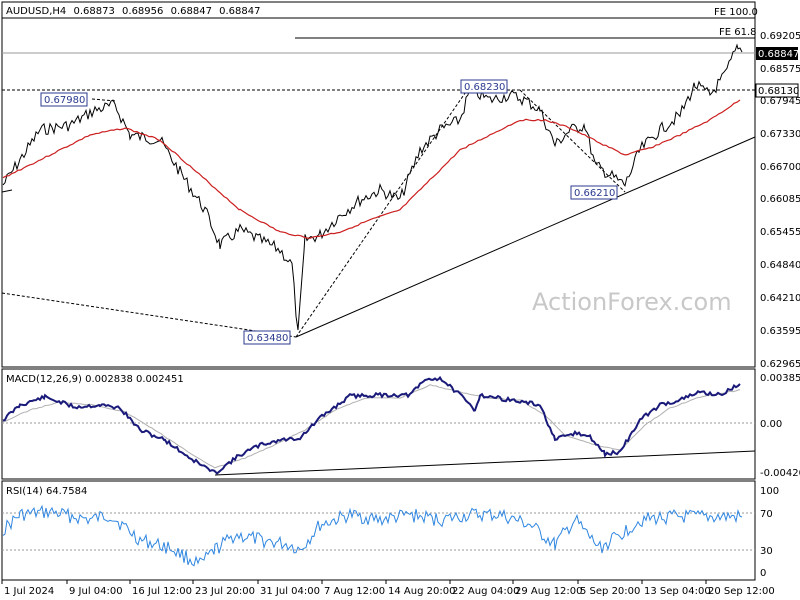 The image size is (800, 600). What do you see at coordinates (780, 36) in the screenshot?
I see `price-tick-label: 0.69205` at bounding box center [780, 36].